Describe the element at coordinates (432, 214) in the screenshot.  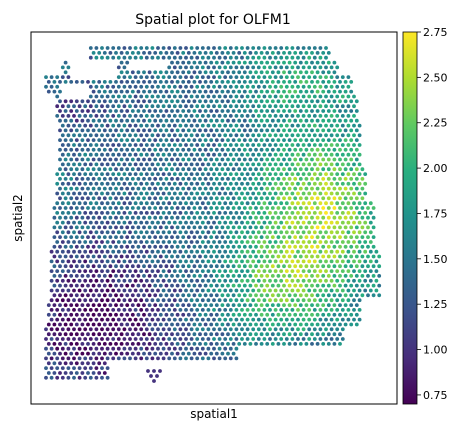
I see `colorbar-ticks: 0.751.001.251.501.752.002.252.502.75` at that location.